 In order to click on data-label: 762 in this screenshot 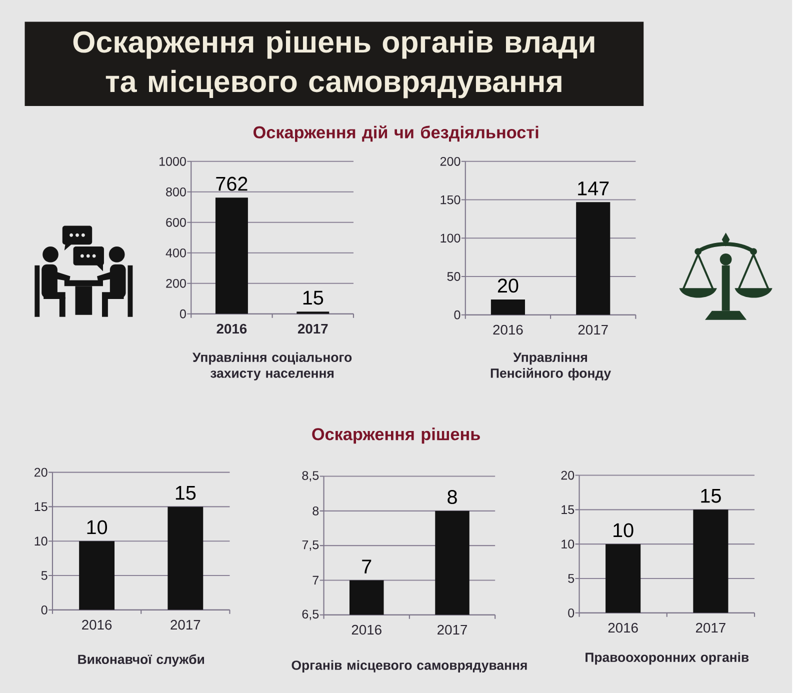, I will do `click(232, 183)`.